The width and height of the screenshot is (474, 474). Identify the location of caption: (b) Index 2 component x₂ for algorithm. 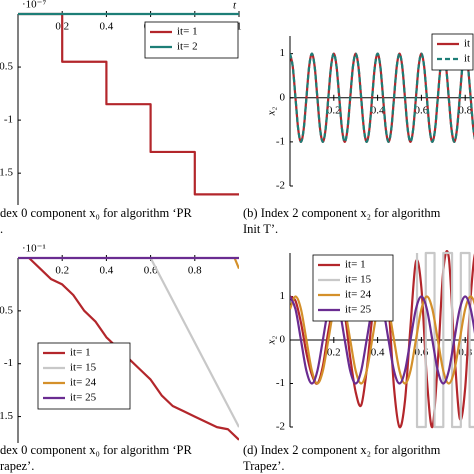
(342, 213).